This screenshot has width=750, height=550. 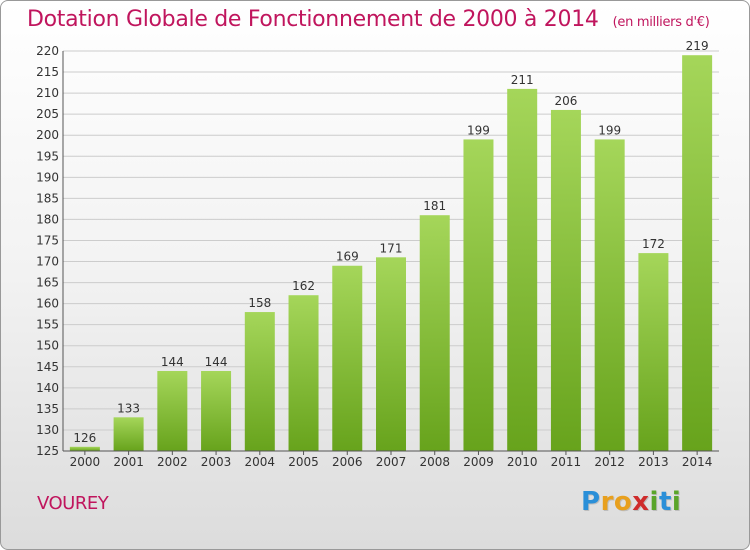 I want to click on x-tick-label-2003: 2003, so click(x=216, y=462).